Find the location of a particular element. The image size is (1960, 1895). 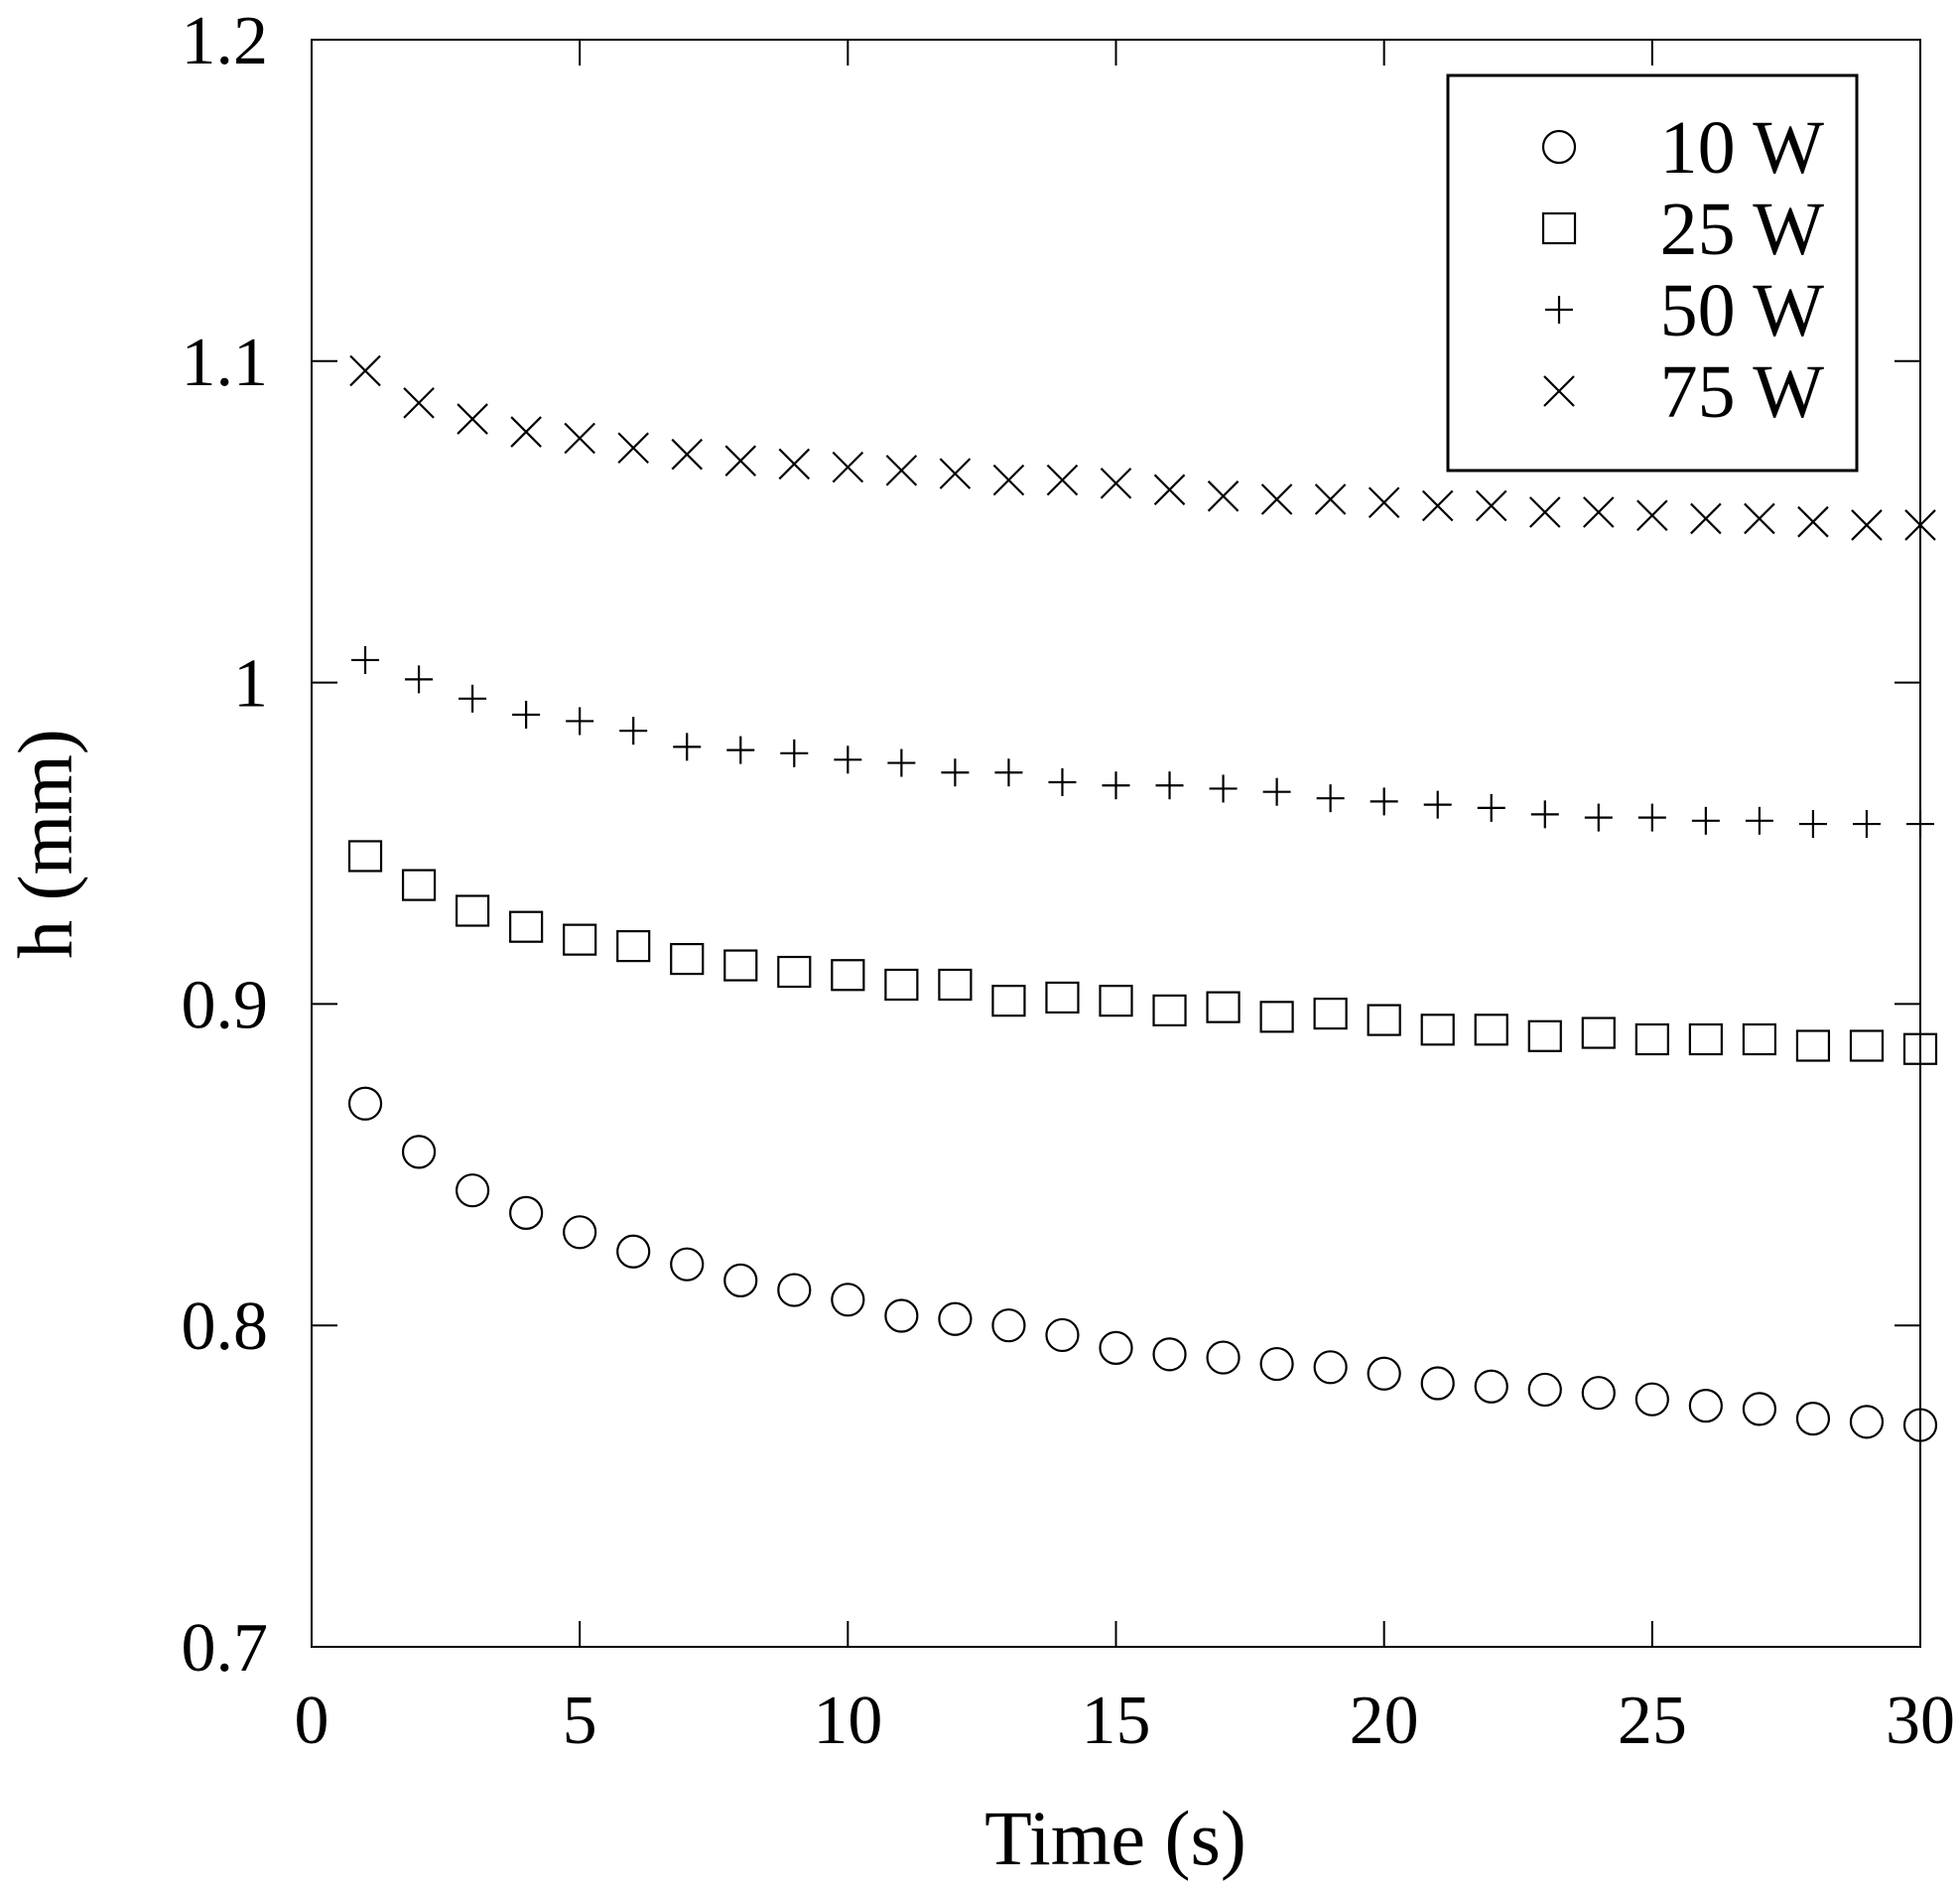

y-tick-label: 1 is located at coordinates (250, 684).